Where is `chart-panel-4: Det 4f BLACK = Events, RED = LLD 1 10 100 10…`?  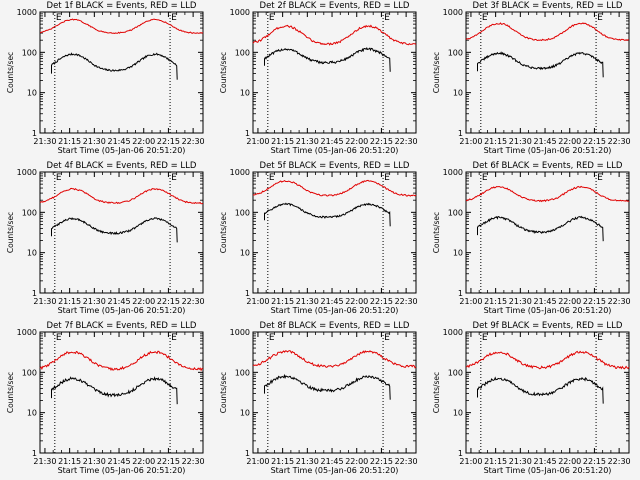 chart-panel-4: Det 4f BLACK = Events, RED = LLD 1 10 100 10… is located at coordinates (105, 238).